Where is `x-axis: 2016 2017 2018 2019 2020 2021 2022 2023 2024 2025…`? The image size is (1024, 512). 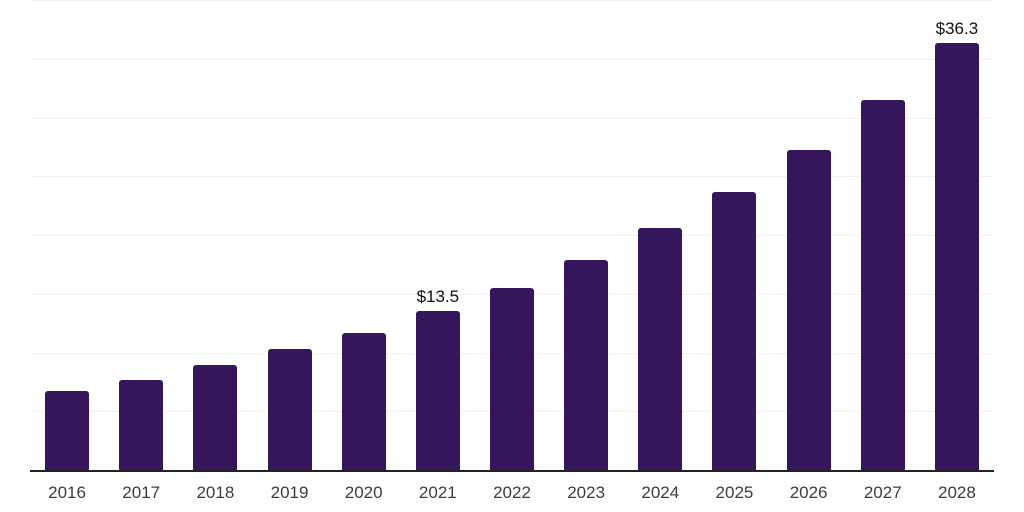
x-axis: 2016 2017 2018 2019 2020 2021 2022 2023 2024 2025… is located at coordinates (512, 492).